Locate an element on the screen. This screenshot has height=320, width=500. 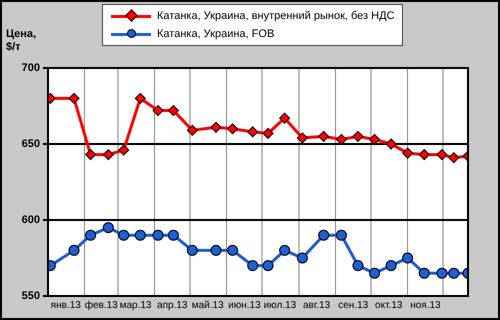
x-tick-label: апр.13 is located at coordinates (172, 305).